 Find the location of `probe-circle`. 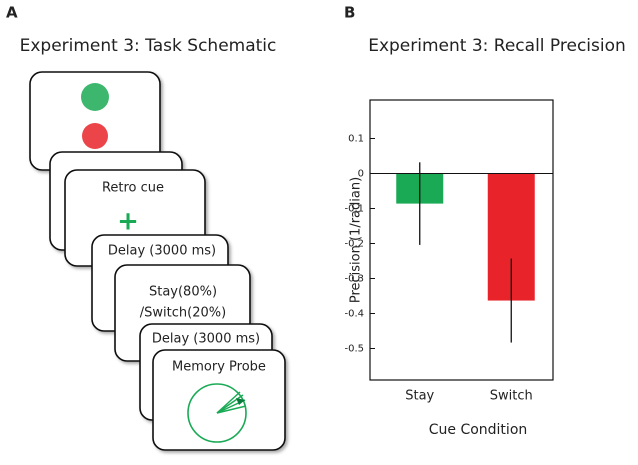

probe-circle is located at coordinates (217, 413).